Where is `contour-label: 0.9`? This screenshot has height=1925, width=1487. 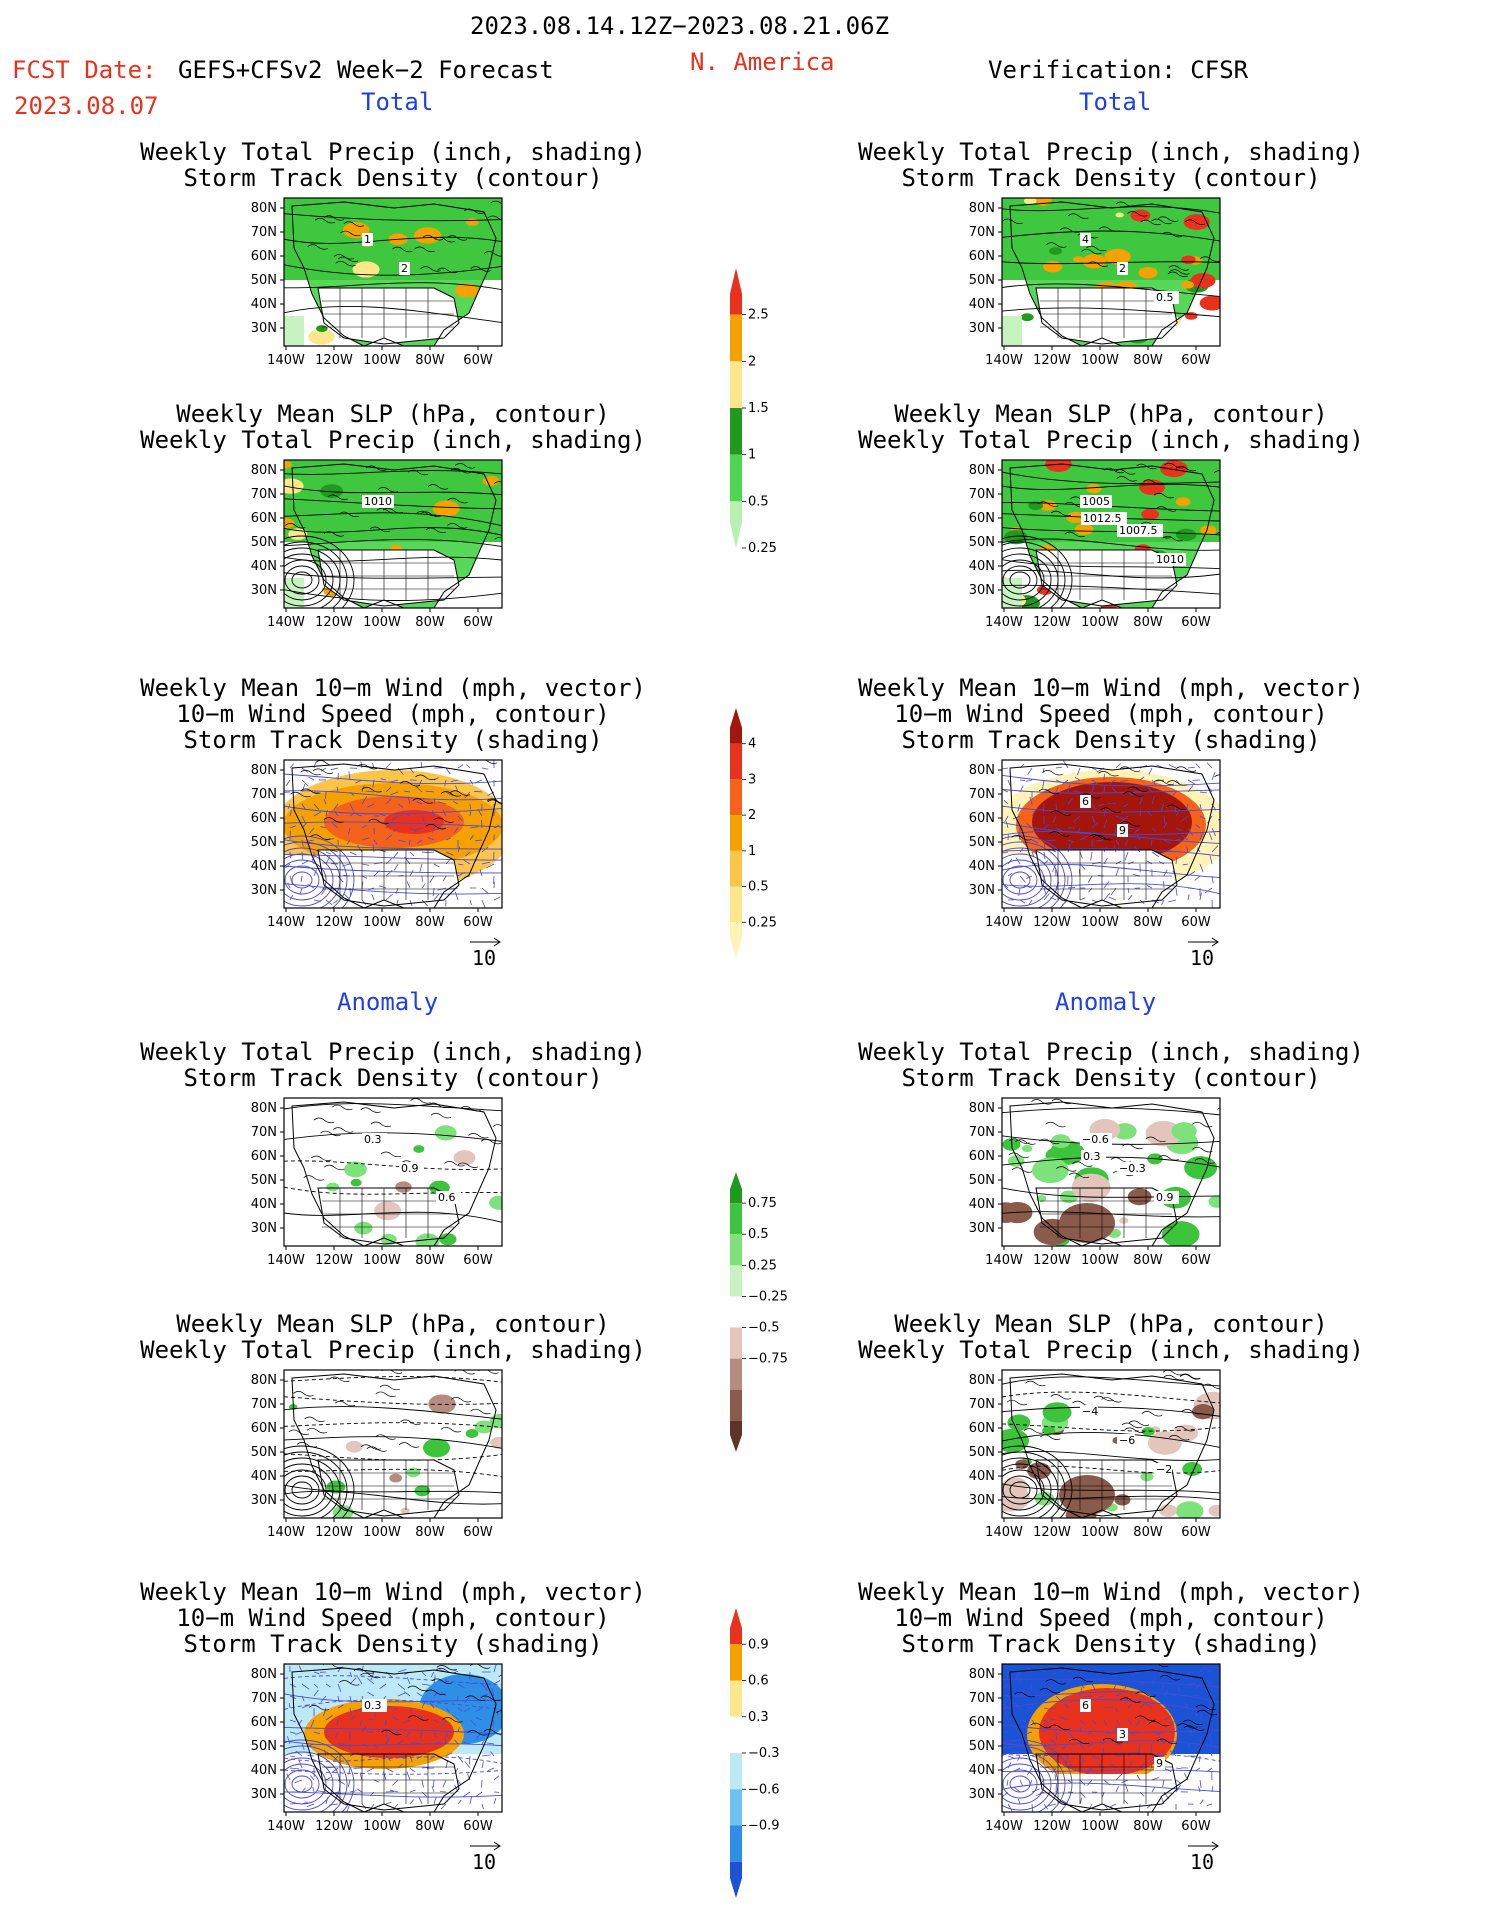
contour-label: 0.9 is located at coordinates (410, 1168).